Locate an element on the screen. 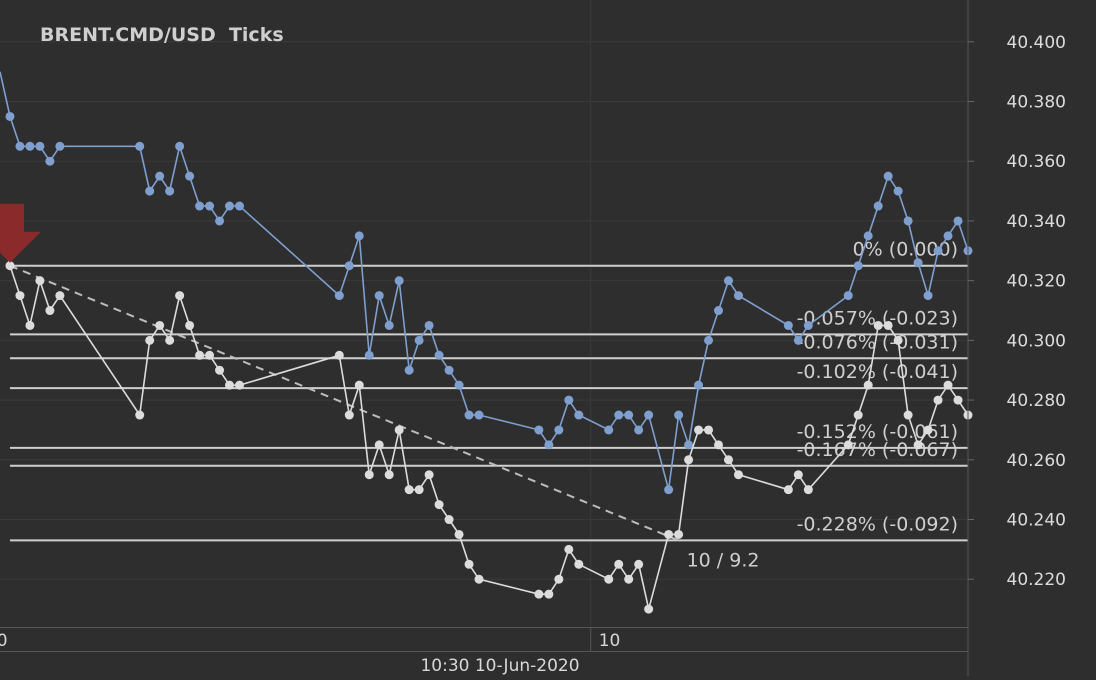  y-tick-label: 40.380 is located at coordinates (1036, 103).